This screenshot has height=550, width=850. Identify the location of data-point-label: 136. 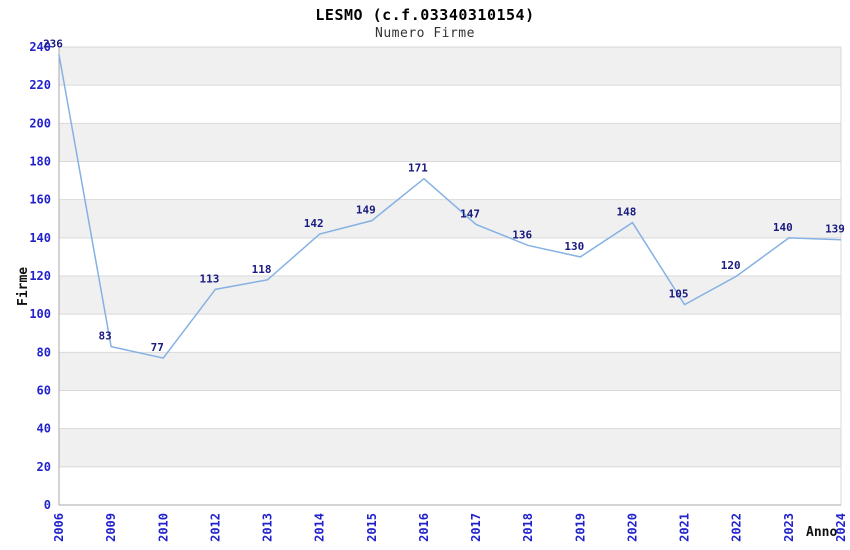
(522, 234).